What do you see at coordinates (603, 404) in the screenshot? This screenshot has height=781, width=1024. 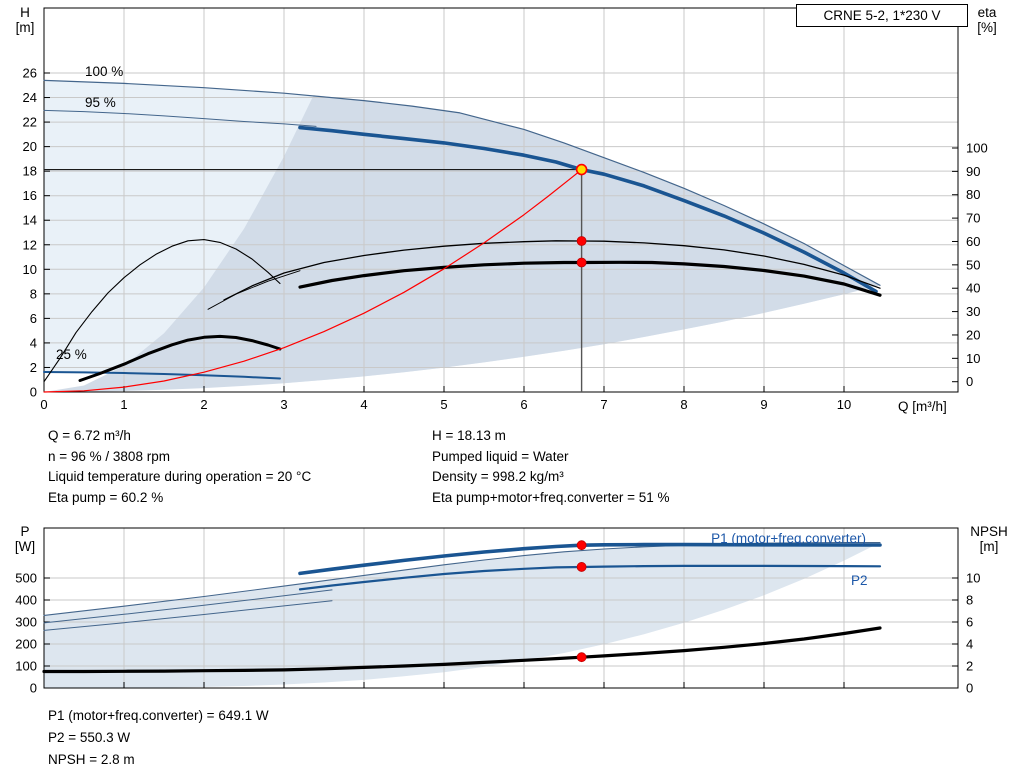 I see `tick-label: 7` at bounding box center [603, 404].